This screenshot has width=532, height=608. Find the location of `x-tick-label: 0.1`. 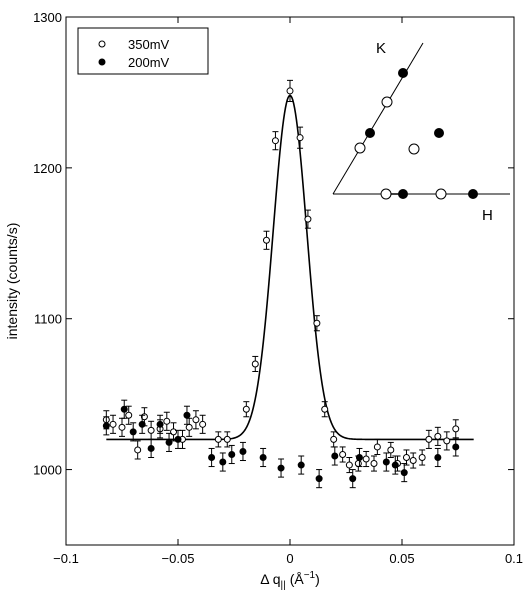

x-tick-label: 0.1 is located at coordinates (514, 558).